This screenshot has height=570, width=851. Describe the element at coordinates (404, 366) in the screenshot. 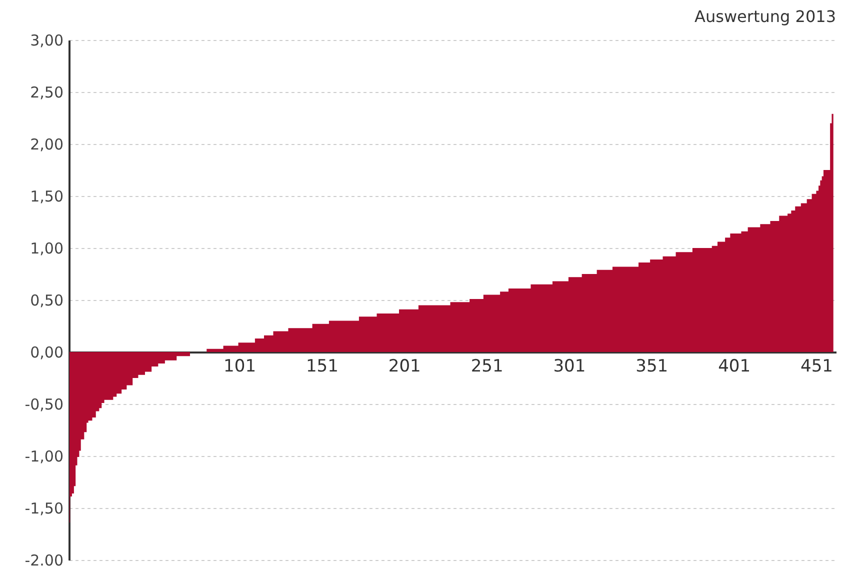

I see `x-tick-label: 201` at that location.